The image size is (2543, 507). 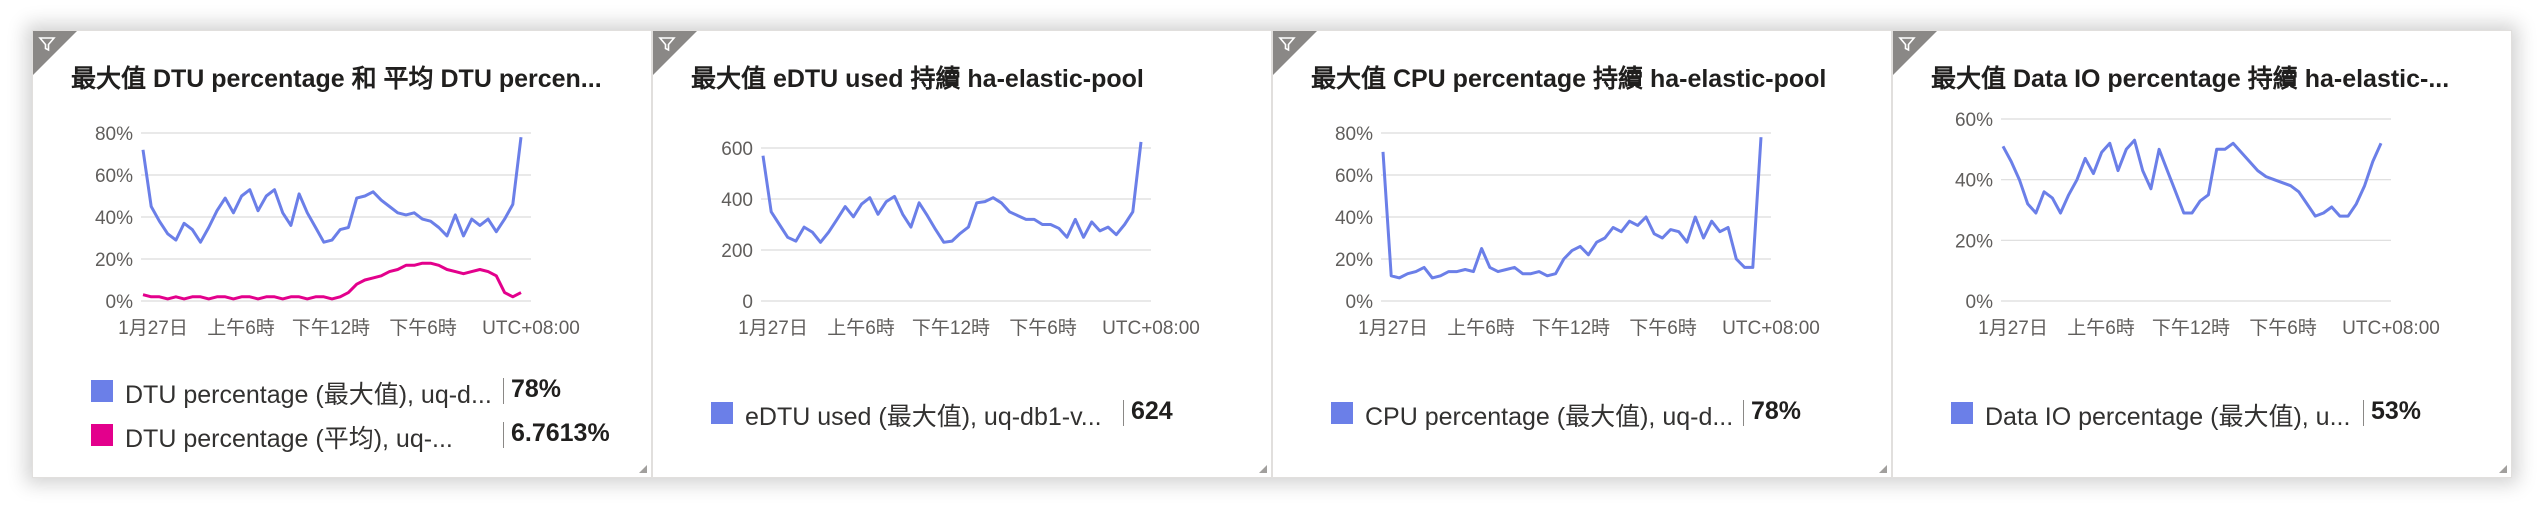 I want to click on legend-value: 6.7613%, so click(x=560, y=433).